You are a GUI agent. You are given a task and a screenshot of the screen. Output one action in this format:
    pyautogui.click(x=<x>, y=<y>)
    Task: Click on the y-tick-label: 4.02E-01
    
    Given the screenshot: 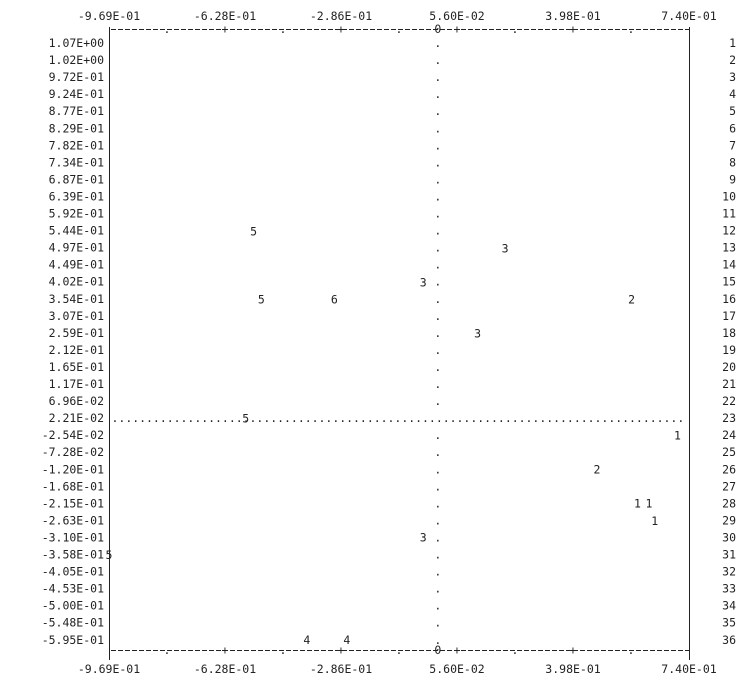 What is the action you would take?
    pyautogui.click(x=76, y=282)
    